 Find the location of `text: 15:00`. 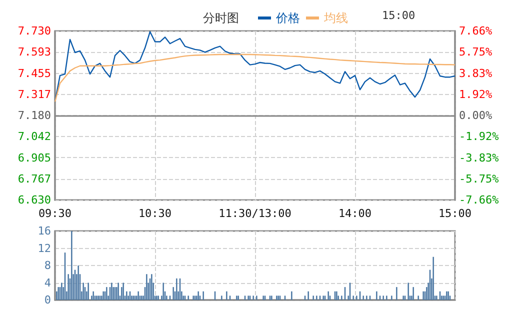

text: 15:00 is located at coordinates (399, 15).